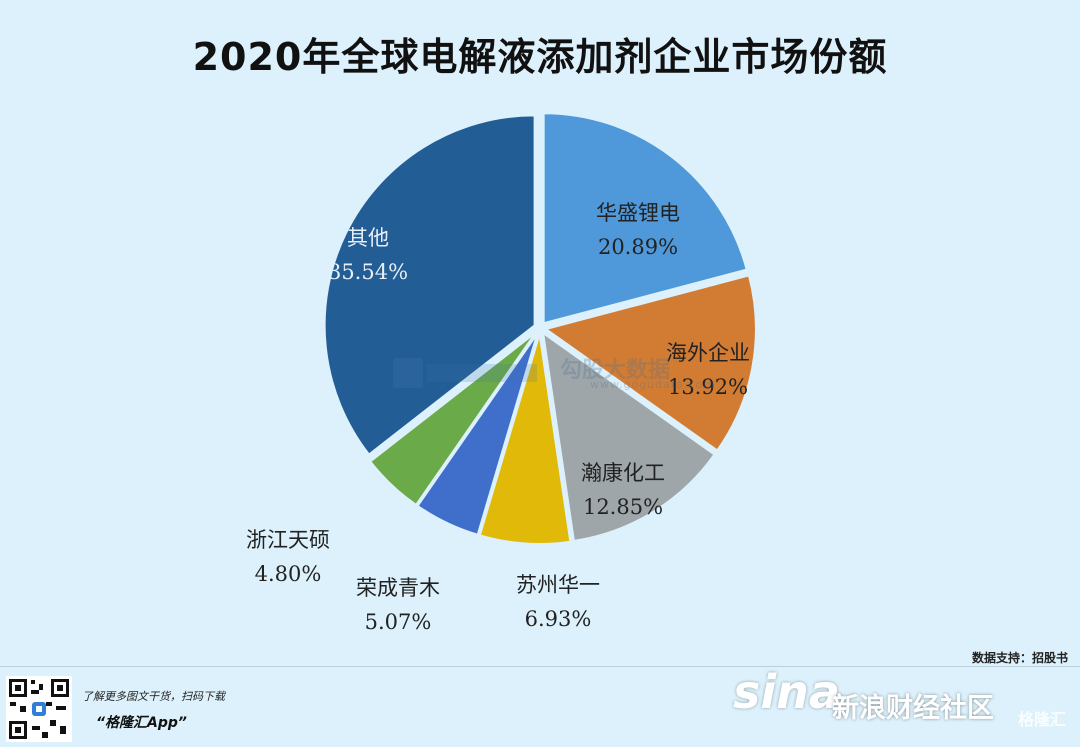 Image resolution: width=1080 pixels, height=747 pixels. I want to click on slice-value-label: 4.80%, so click(288, 574).